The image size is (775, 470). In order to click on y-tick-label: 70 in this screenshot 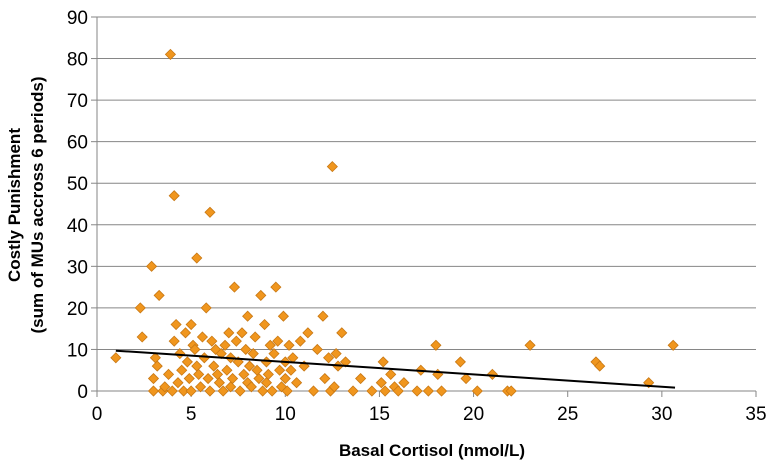, I will do `click(77, 101)`.